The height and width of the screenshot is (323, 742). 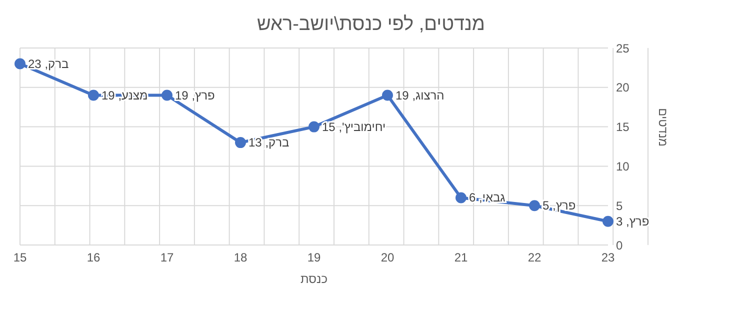 I want to click on data-label: פרץ, 3, so click(x=633, y=221).